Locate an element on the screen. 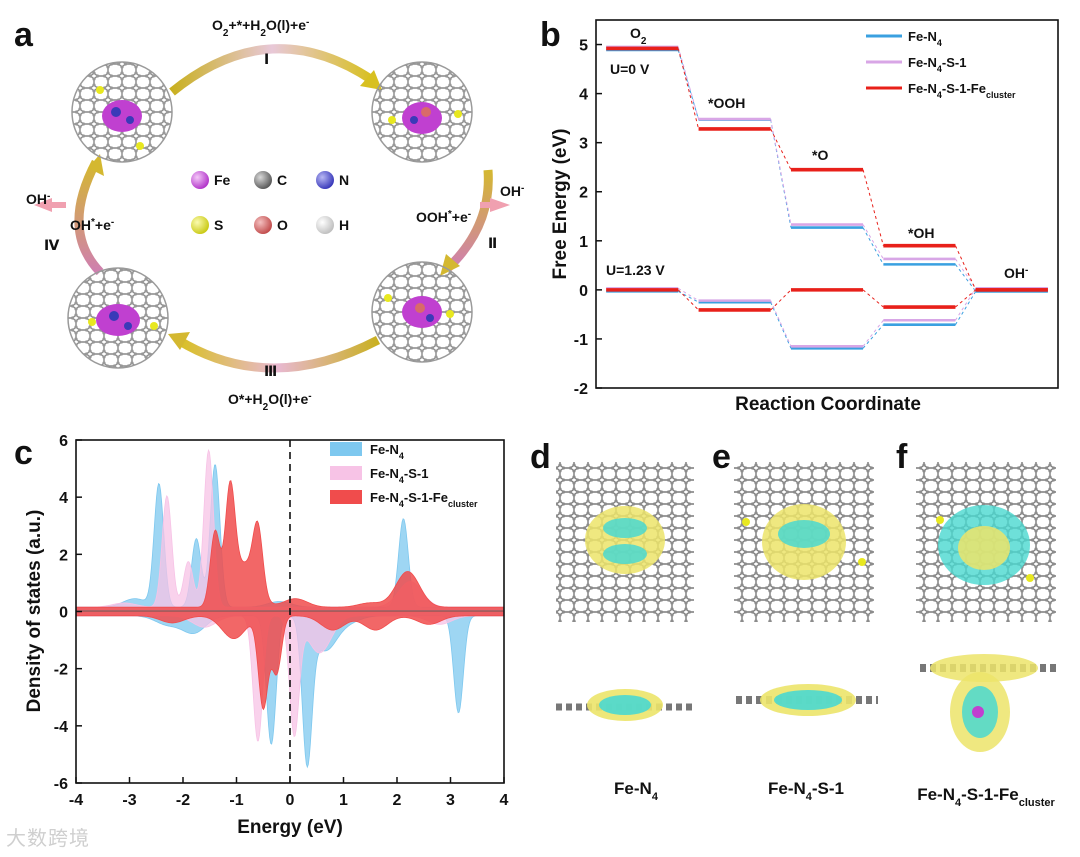 The width and height of the screenshot is (1080, 857). panel-f-charge-density: f Fe-N4-S-1-Fecluster is located at coordinates (978, 623).